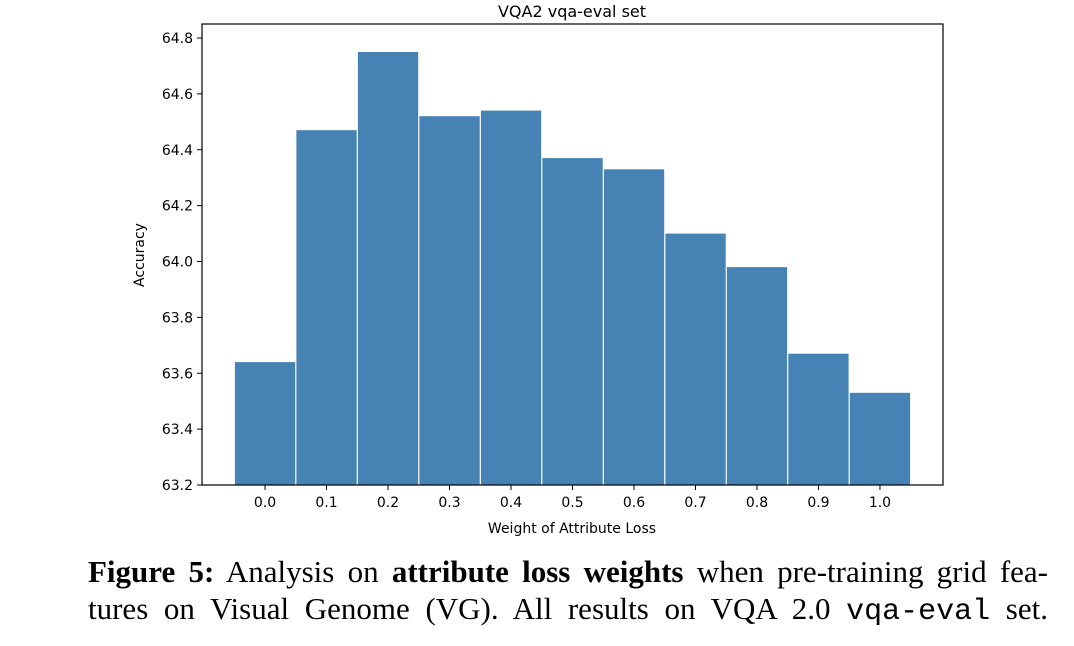 This screenshot has width=1074, height=646. Describe the element at coordinates (326, 503) in the screenshot. I see `x-tick-label: 0.1` at that location.